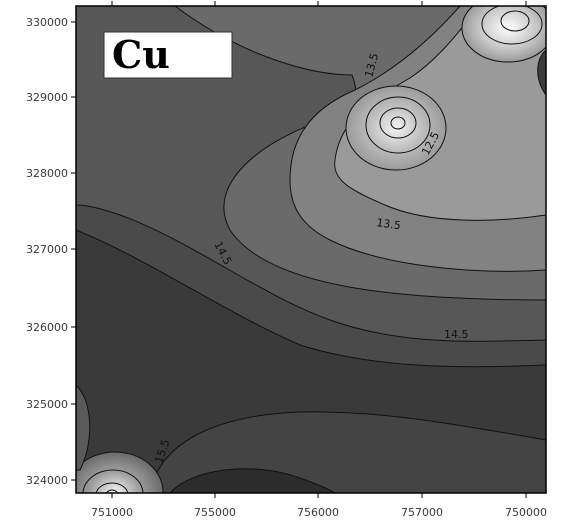 The image size is (568, 527). Describe the element at coordinates (112, 512) in the screenshot. I see `x-tick-label: 751000` at that location.